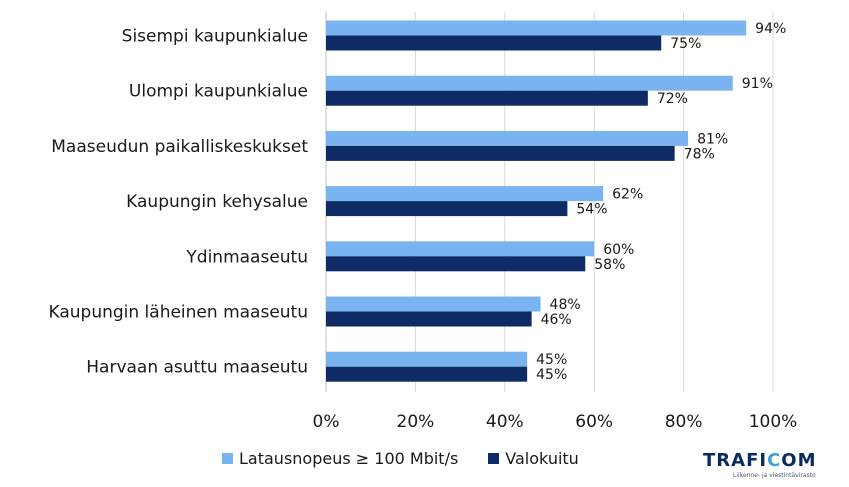 The height and width of the screenshot is (487, 849). I want to click on category-label: Harvaan asuttu maaseutu, so click(197, 368).